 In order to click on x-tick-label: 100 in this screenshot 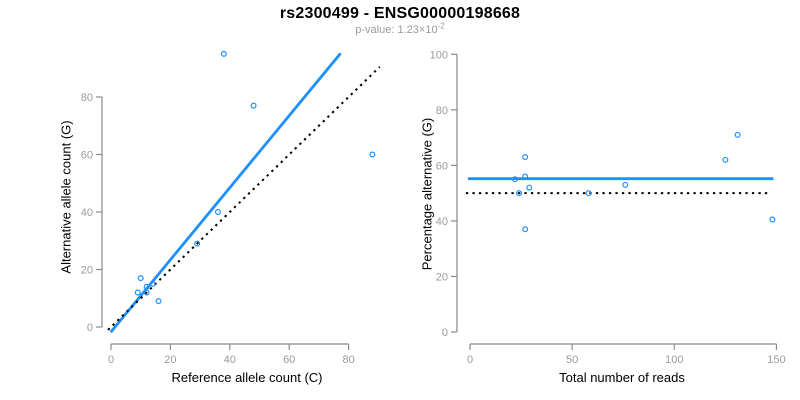, I will do `click(674, 360)`.